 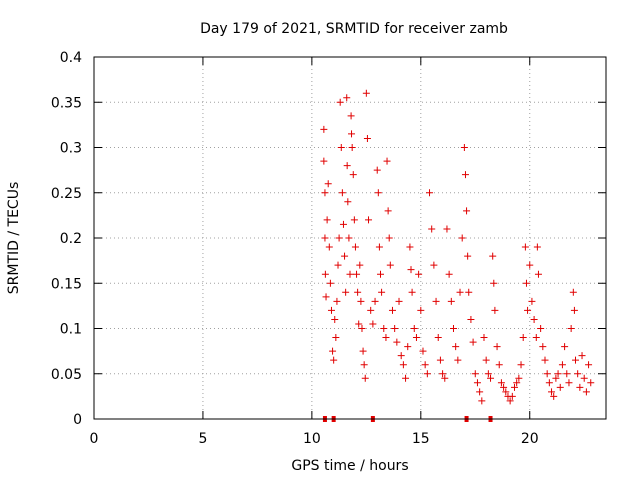 I want to click on x-tick-label: 20, so click(x=530, y=439).